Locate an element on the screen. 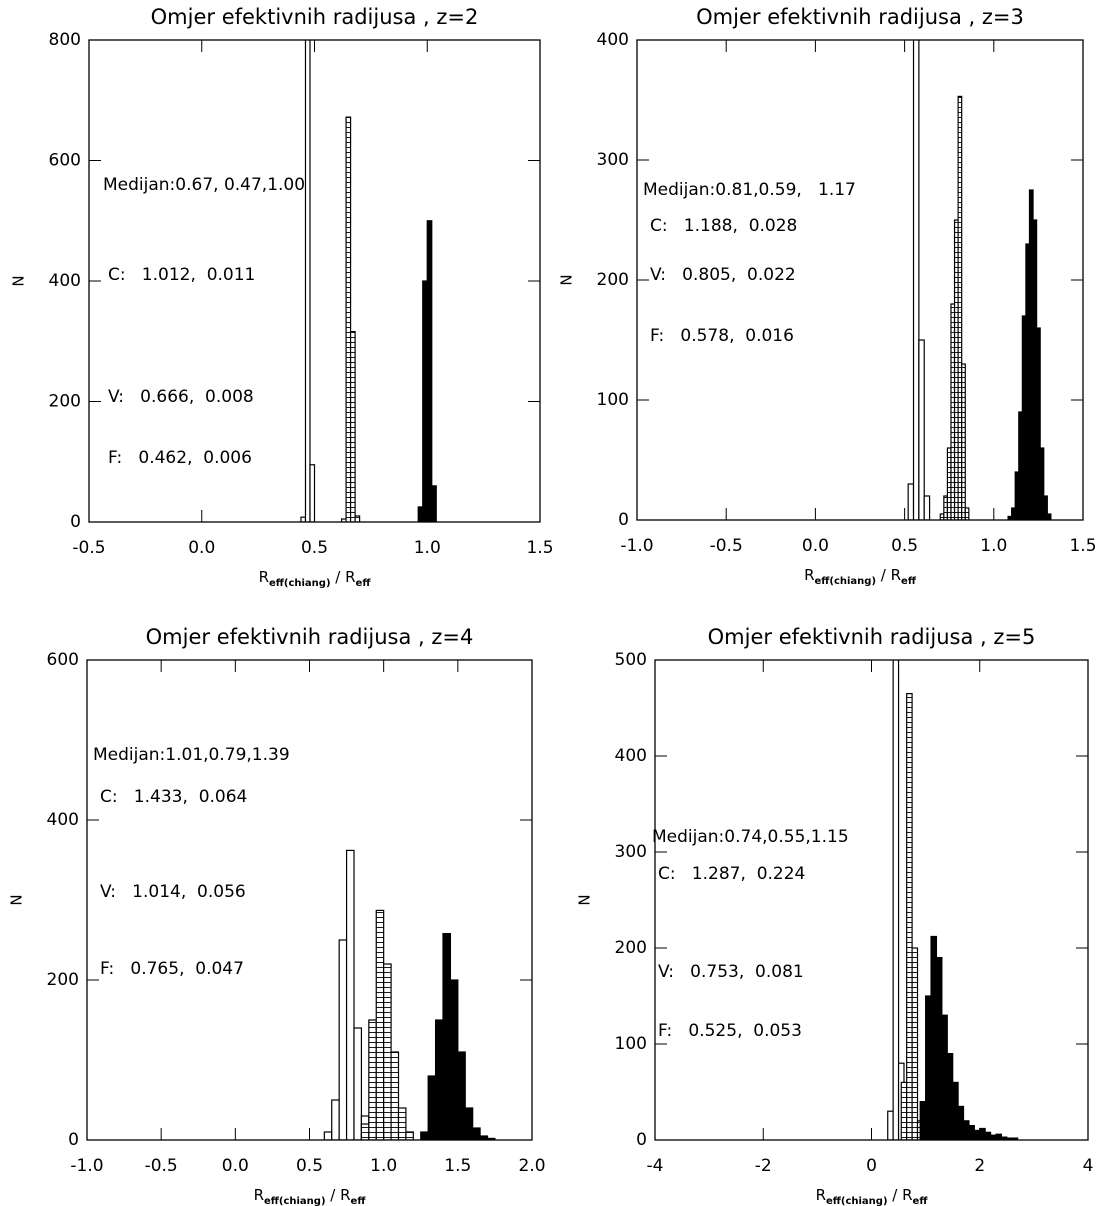  chart-title: Omjer efektivnih radijusa , z=5 is located at coordinates (872, 637).